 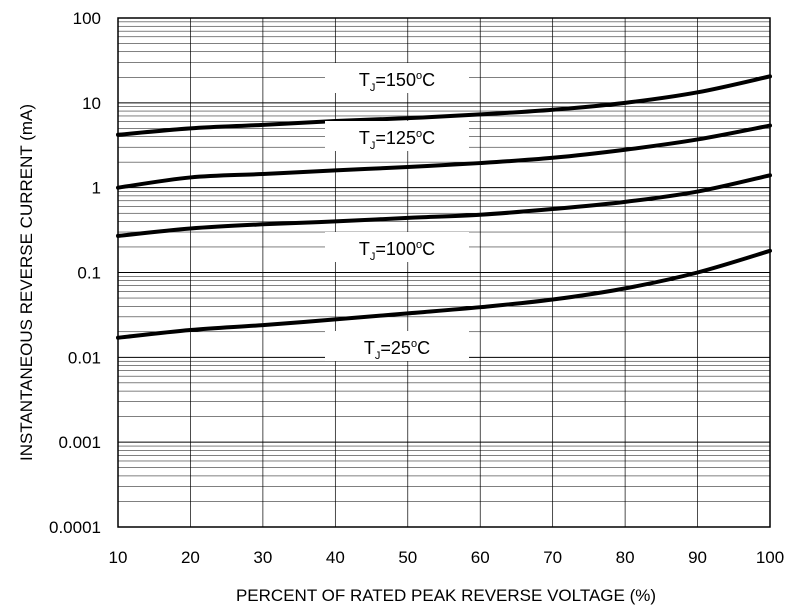 I want to click on y-tick-label: 1, so click(x=96, y=188).